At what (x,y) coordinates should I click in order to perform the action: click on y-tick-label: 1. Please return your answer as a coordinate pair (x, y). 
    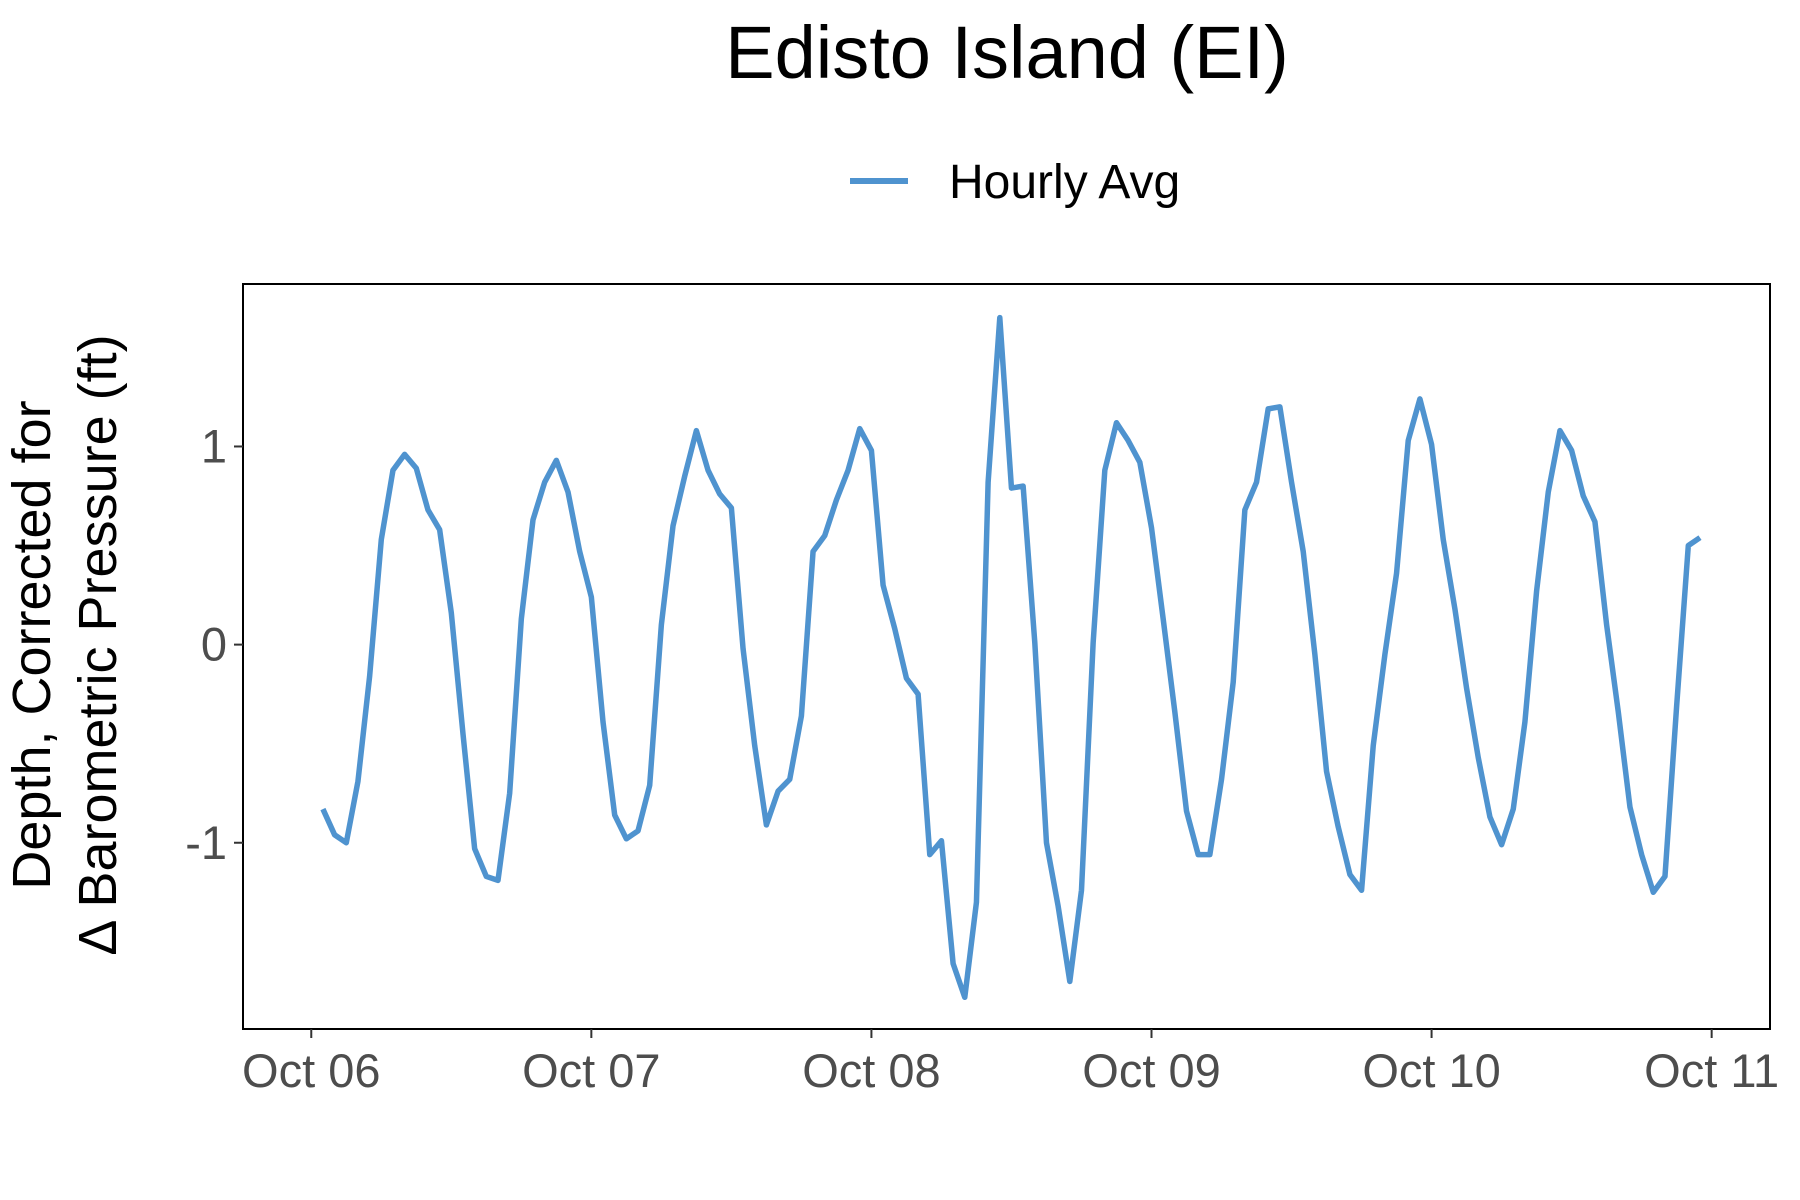
    Looking at the image, I should click on (214, 445).